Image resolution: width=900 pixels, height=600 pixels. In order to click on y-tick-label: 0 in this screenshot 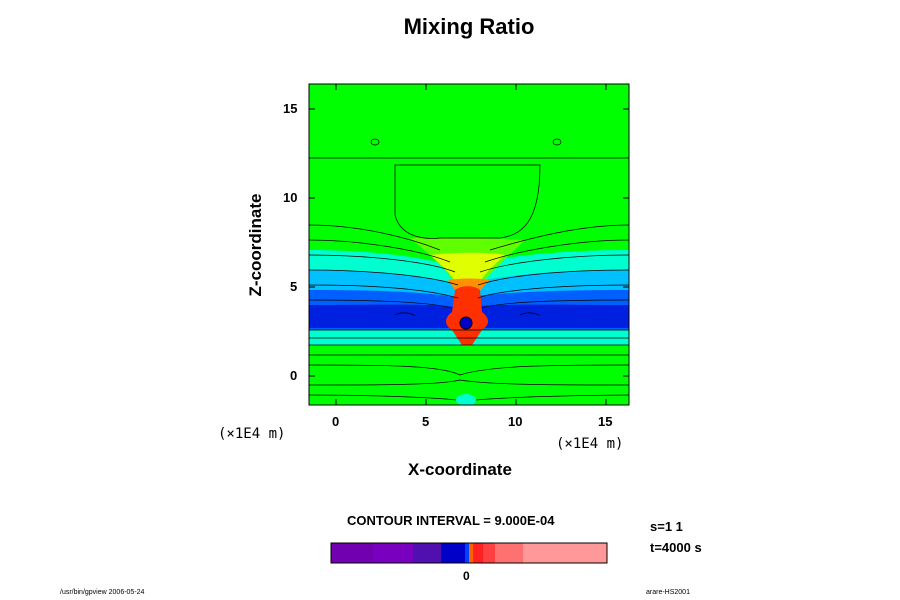, I will do `click(294, 375)`.